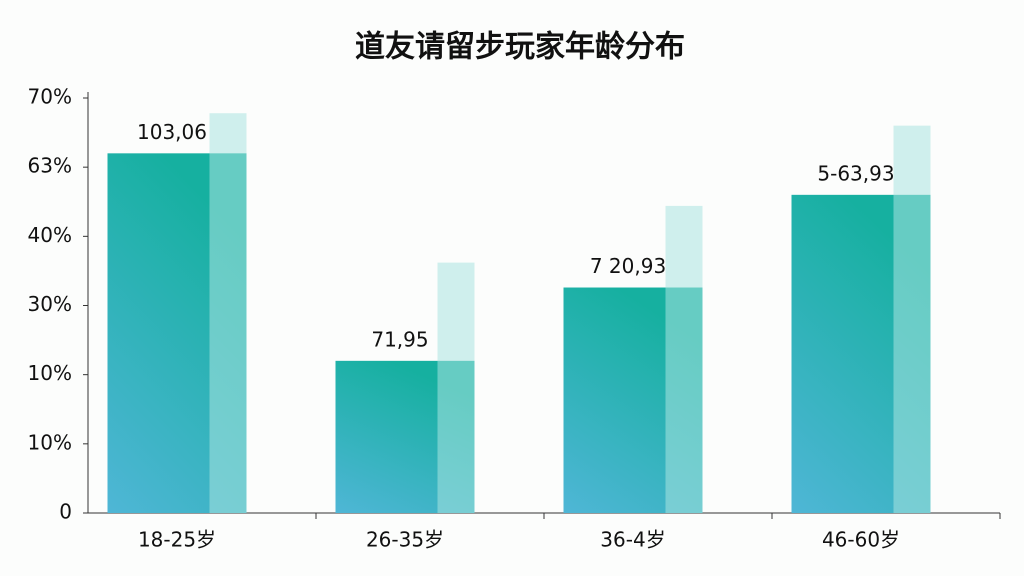  What do you see at coordinates (50, 166) in the screenshot?
I see `y-tick-label: 63%` at bounding box center [50, 166].